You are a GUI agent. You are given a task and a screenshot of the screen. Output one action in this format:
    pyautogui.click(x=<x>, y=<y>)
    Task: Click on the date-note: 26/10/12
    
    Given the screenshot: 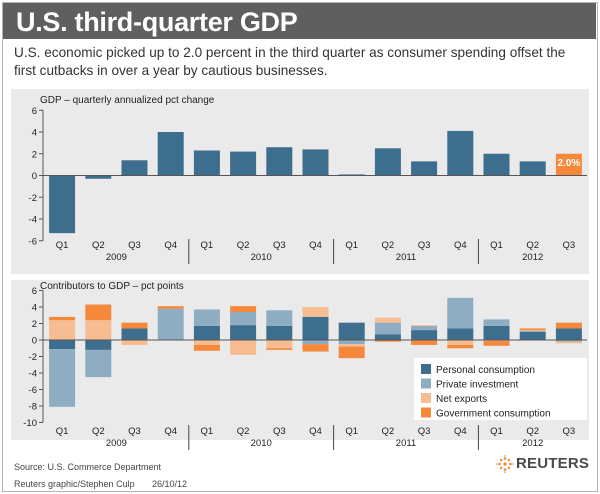 What is the action you would take?
    pyautogui.click(x=170, y=484)
    